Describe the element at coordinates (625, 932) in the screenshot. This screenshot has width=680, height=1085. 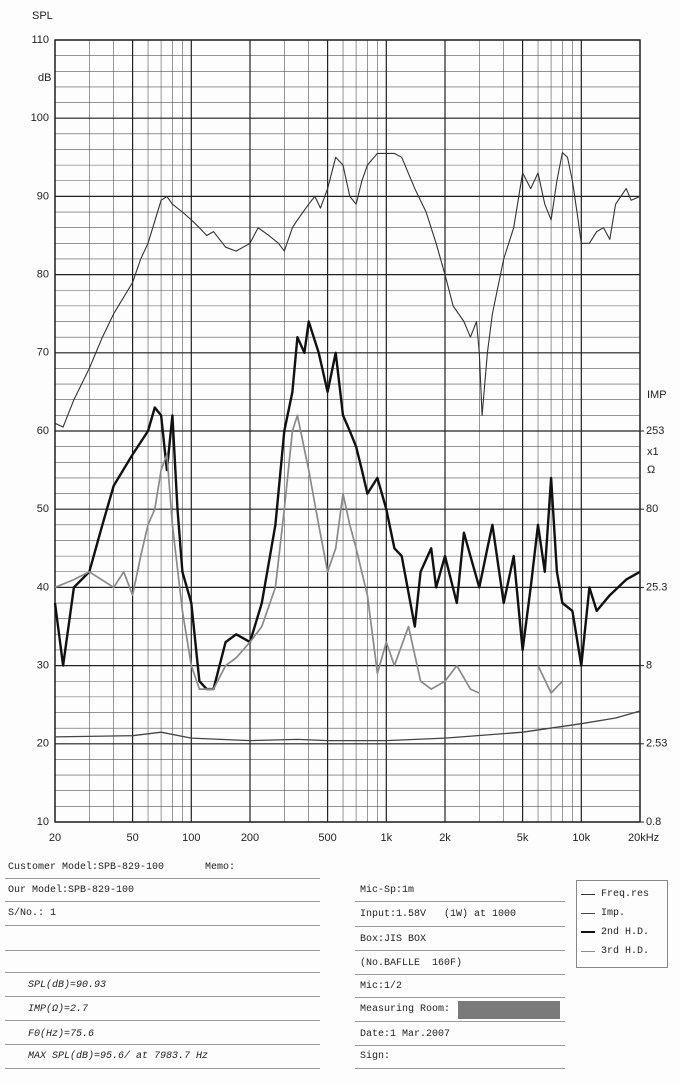
I see `legend-label: 2nd H.D.` at that location.